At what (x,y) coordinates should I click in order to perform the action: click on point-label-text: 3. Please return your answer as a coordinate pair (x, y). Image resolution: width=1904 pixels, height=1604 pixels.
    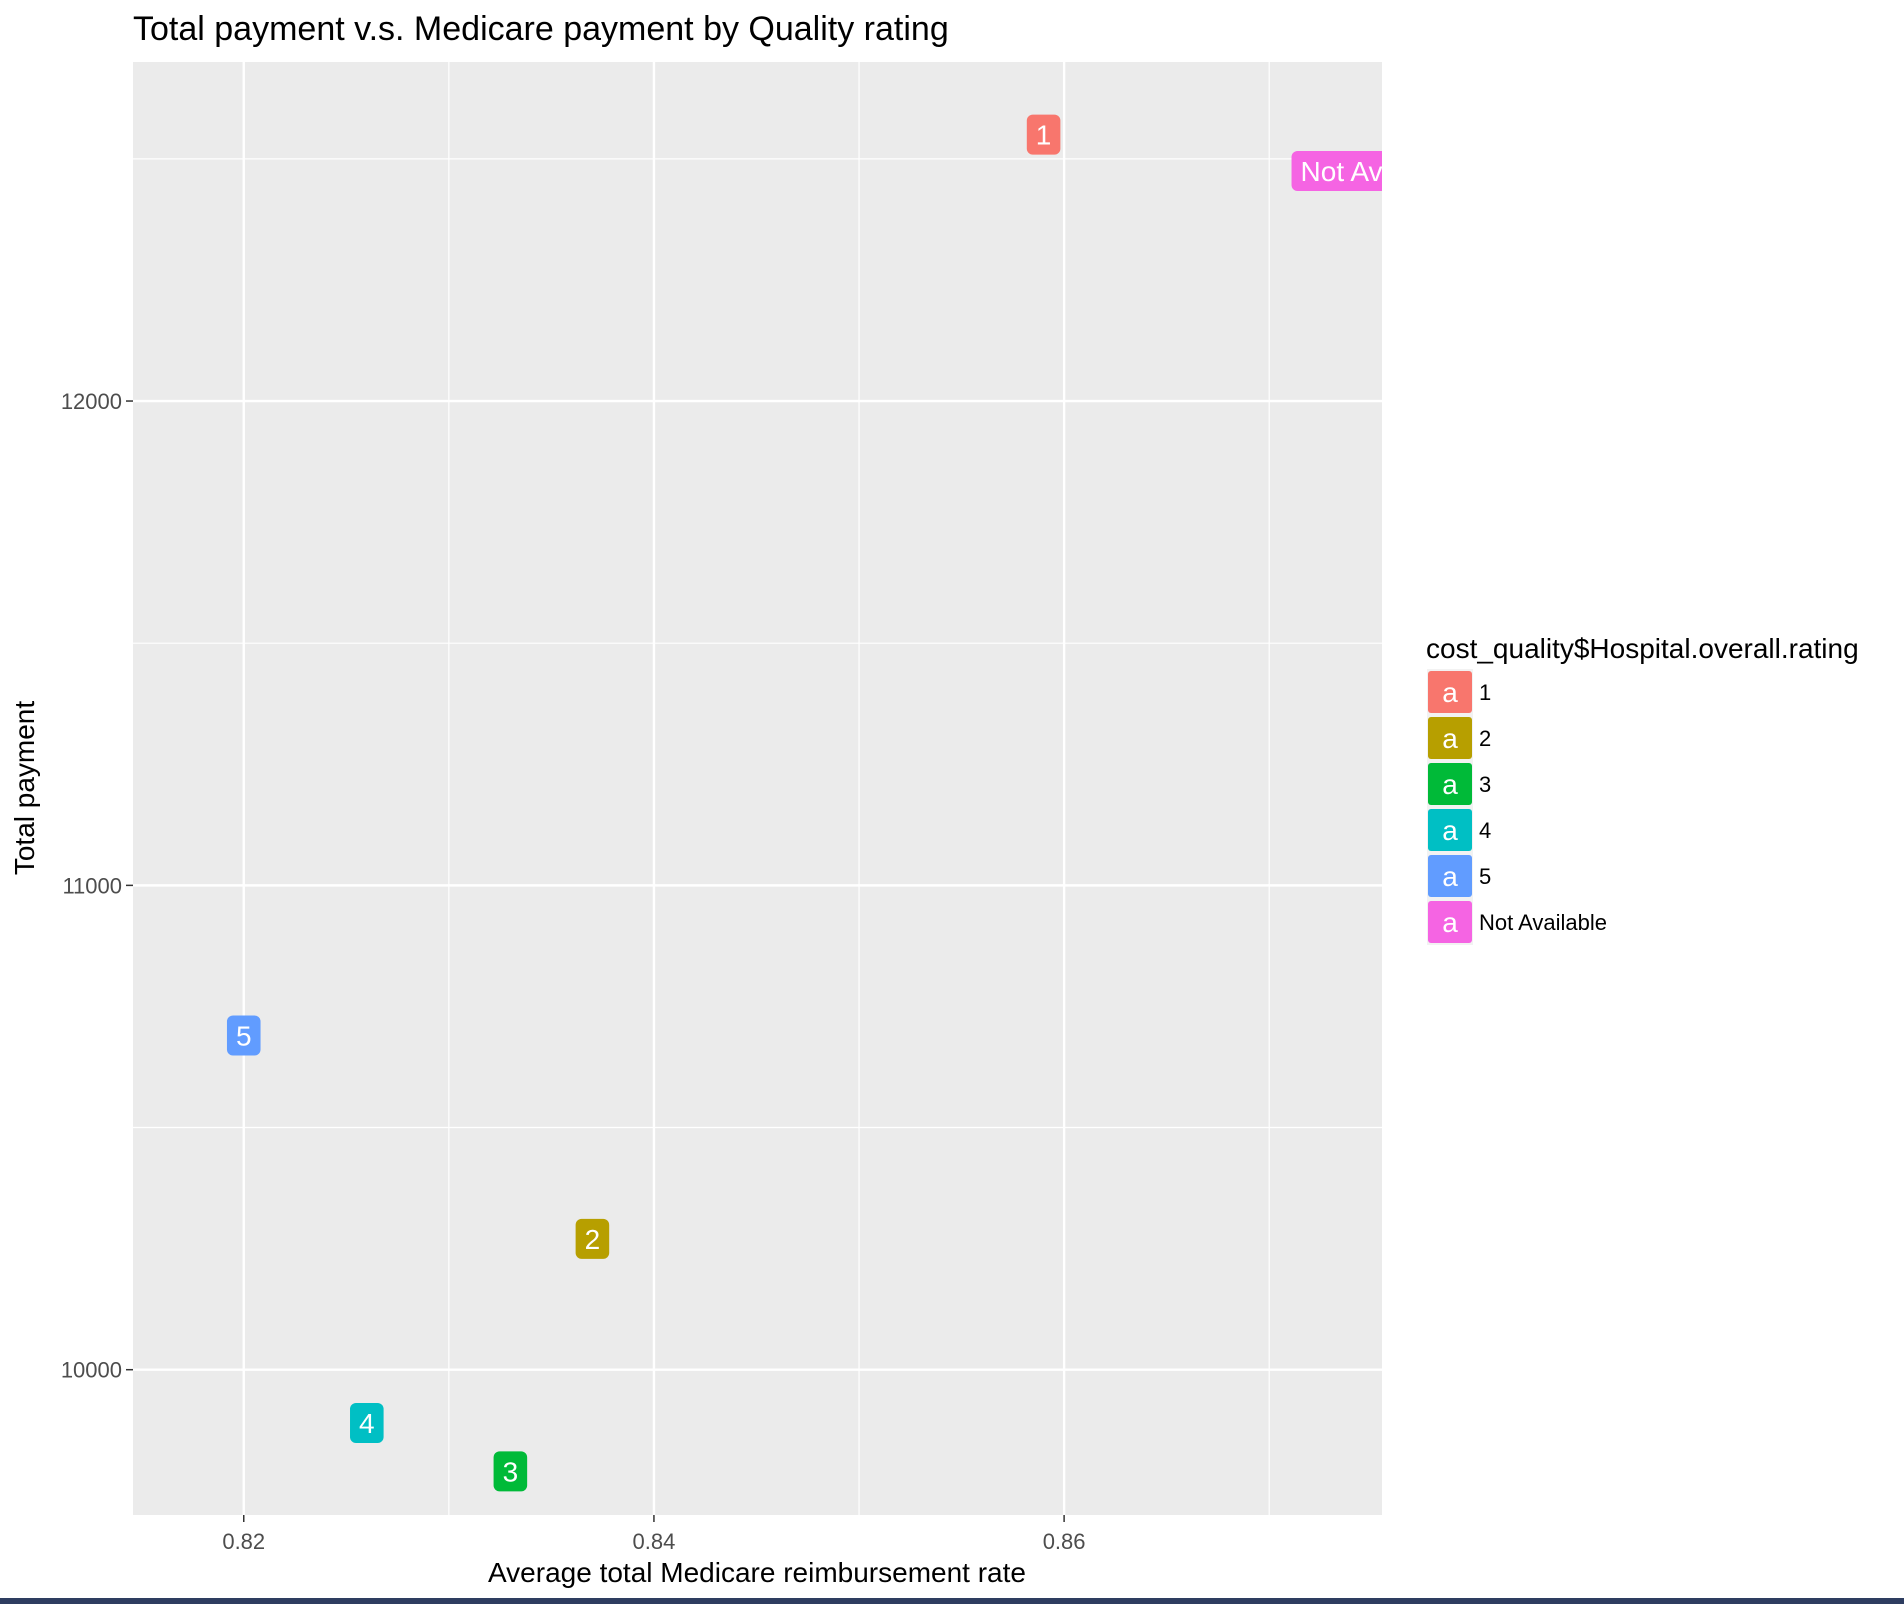
    Looking at the image, I should click on (511, 1471).